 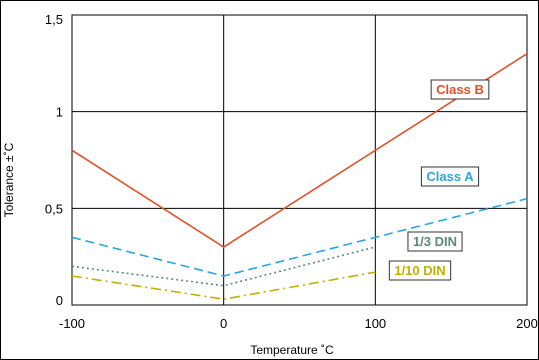 I want to click on y-tick-label: 1,5, so click(x=54, y=19).